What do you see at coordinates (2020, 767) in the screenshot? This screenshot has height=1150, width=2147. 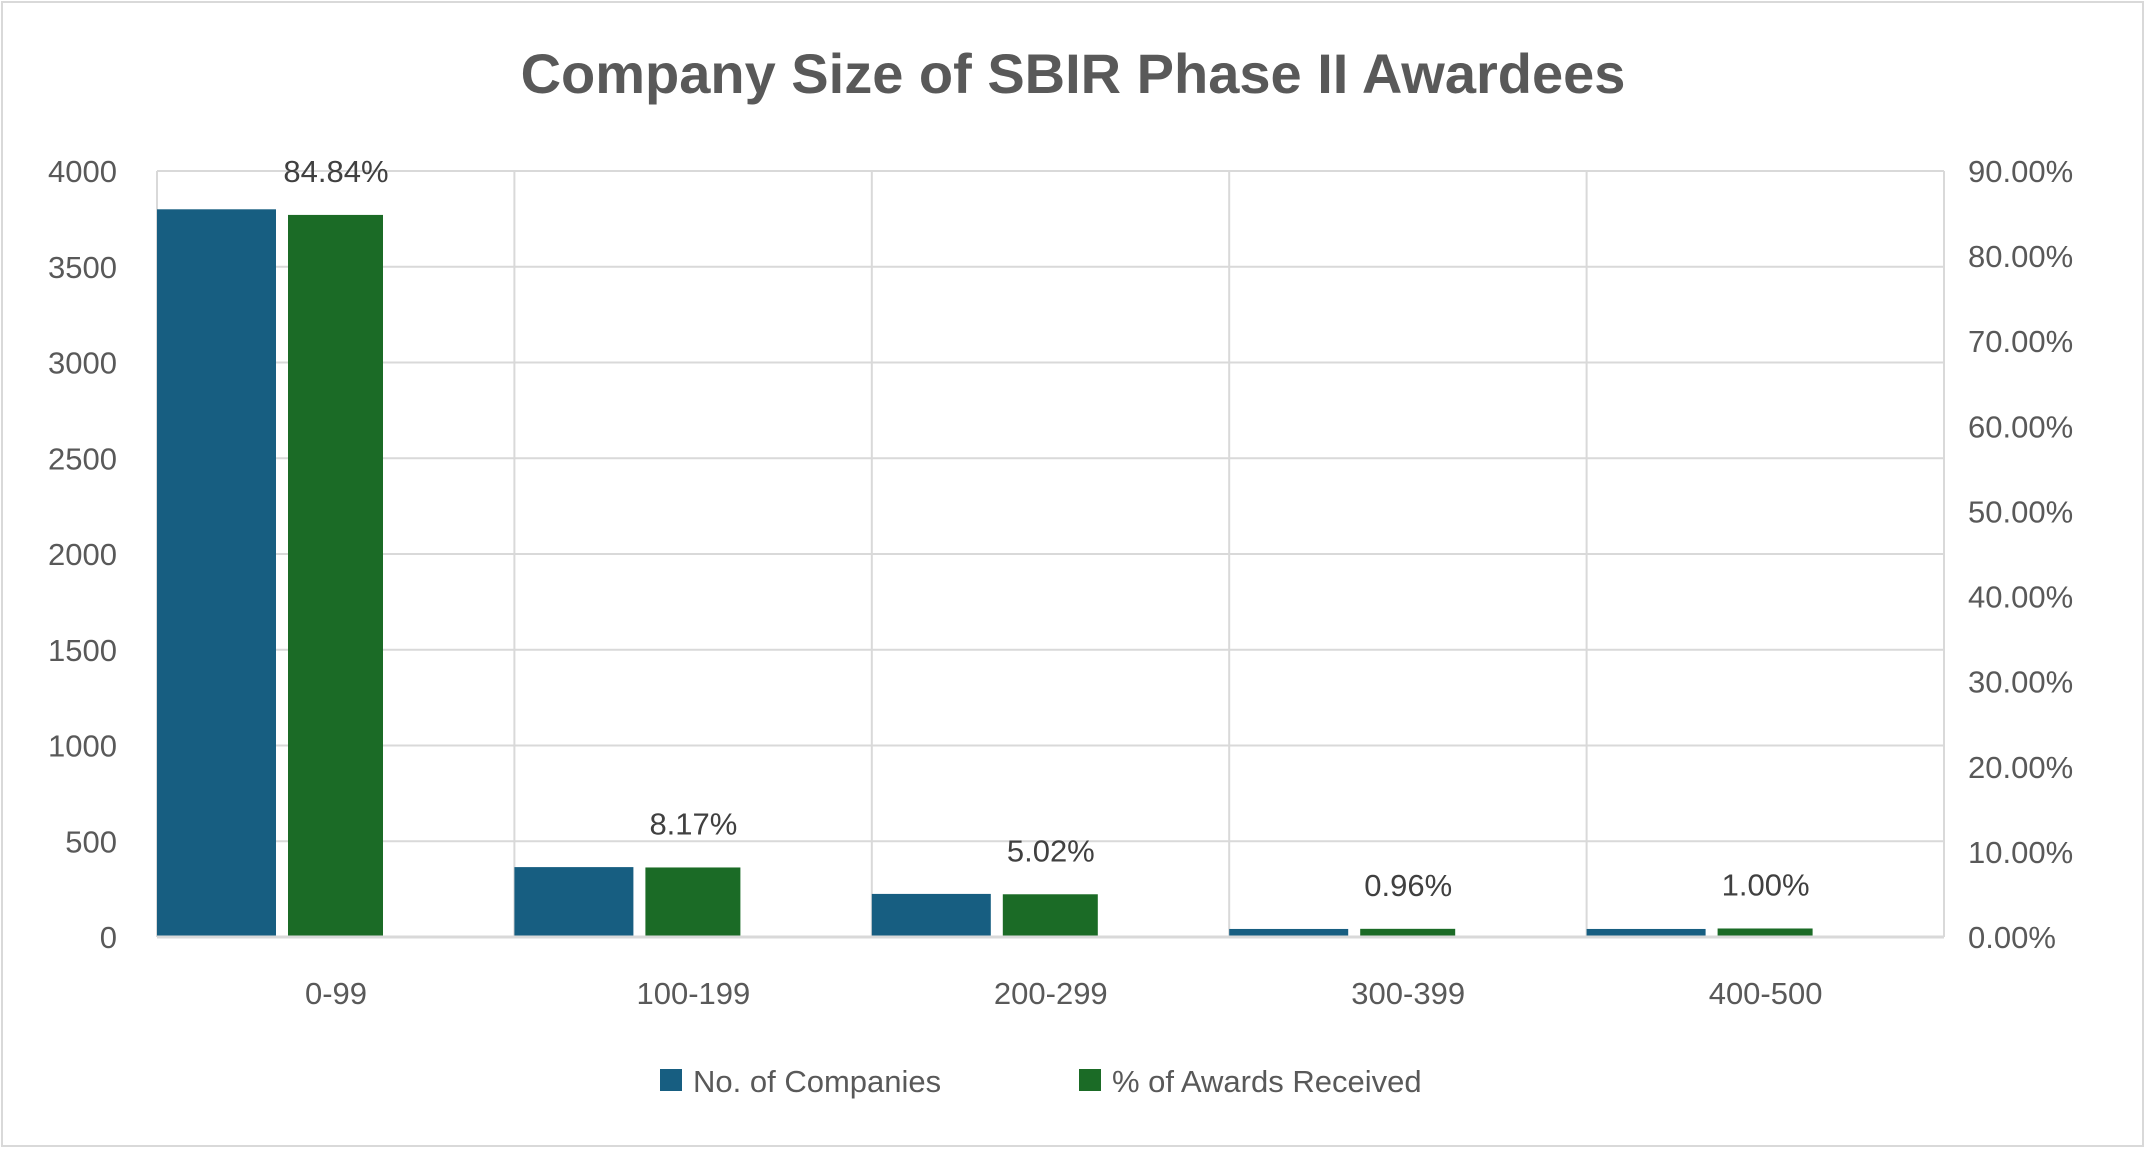 I see `y2-tick-label: 20.00%` at bounding box center [2020, 767].